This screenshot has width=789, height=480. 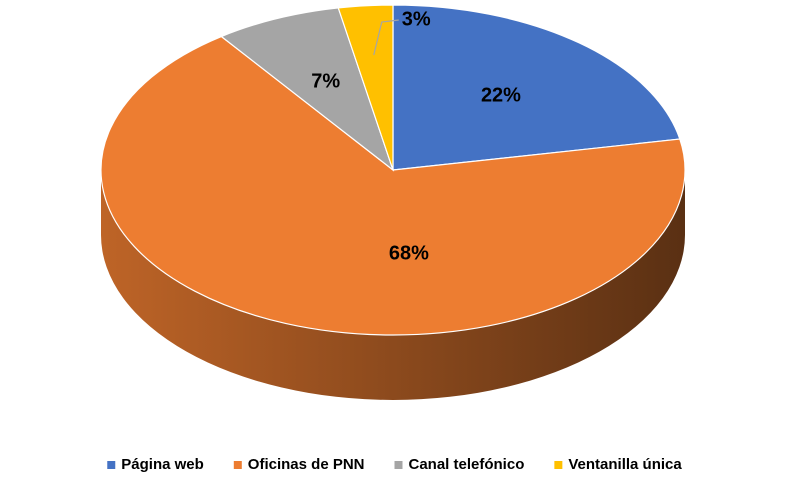 What do you see at coordinates (162, 464) in the screenshot?
I see `legend-label: Página web` at bounding box center [162, 464].